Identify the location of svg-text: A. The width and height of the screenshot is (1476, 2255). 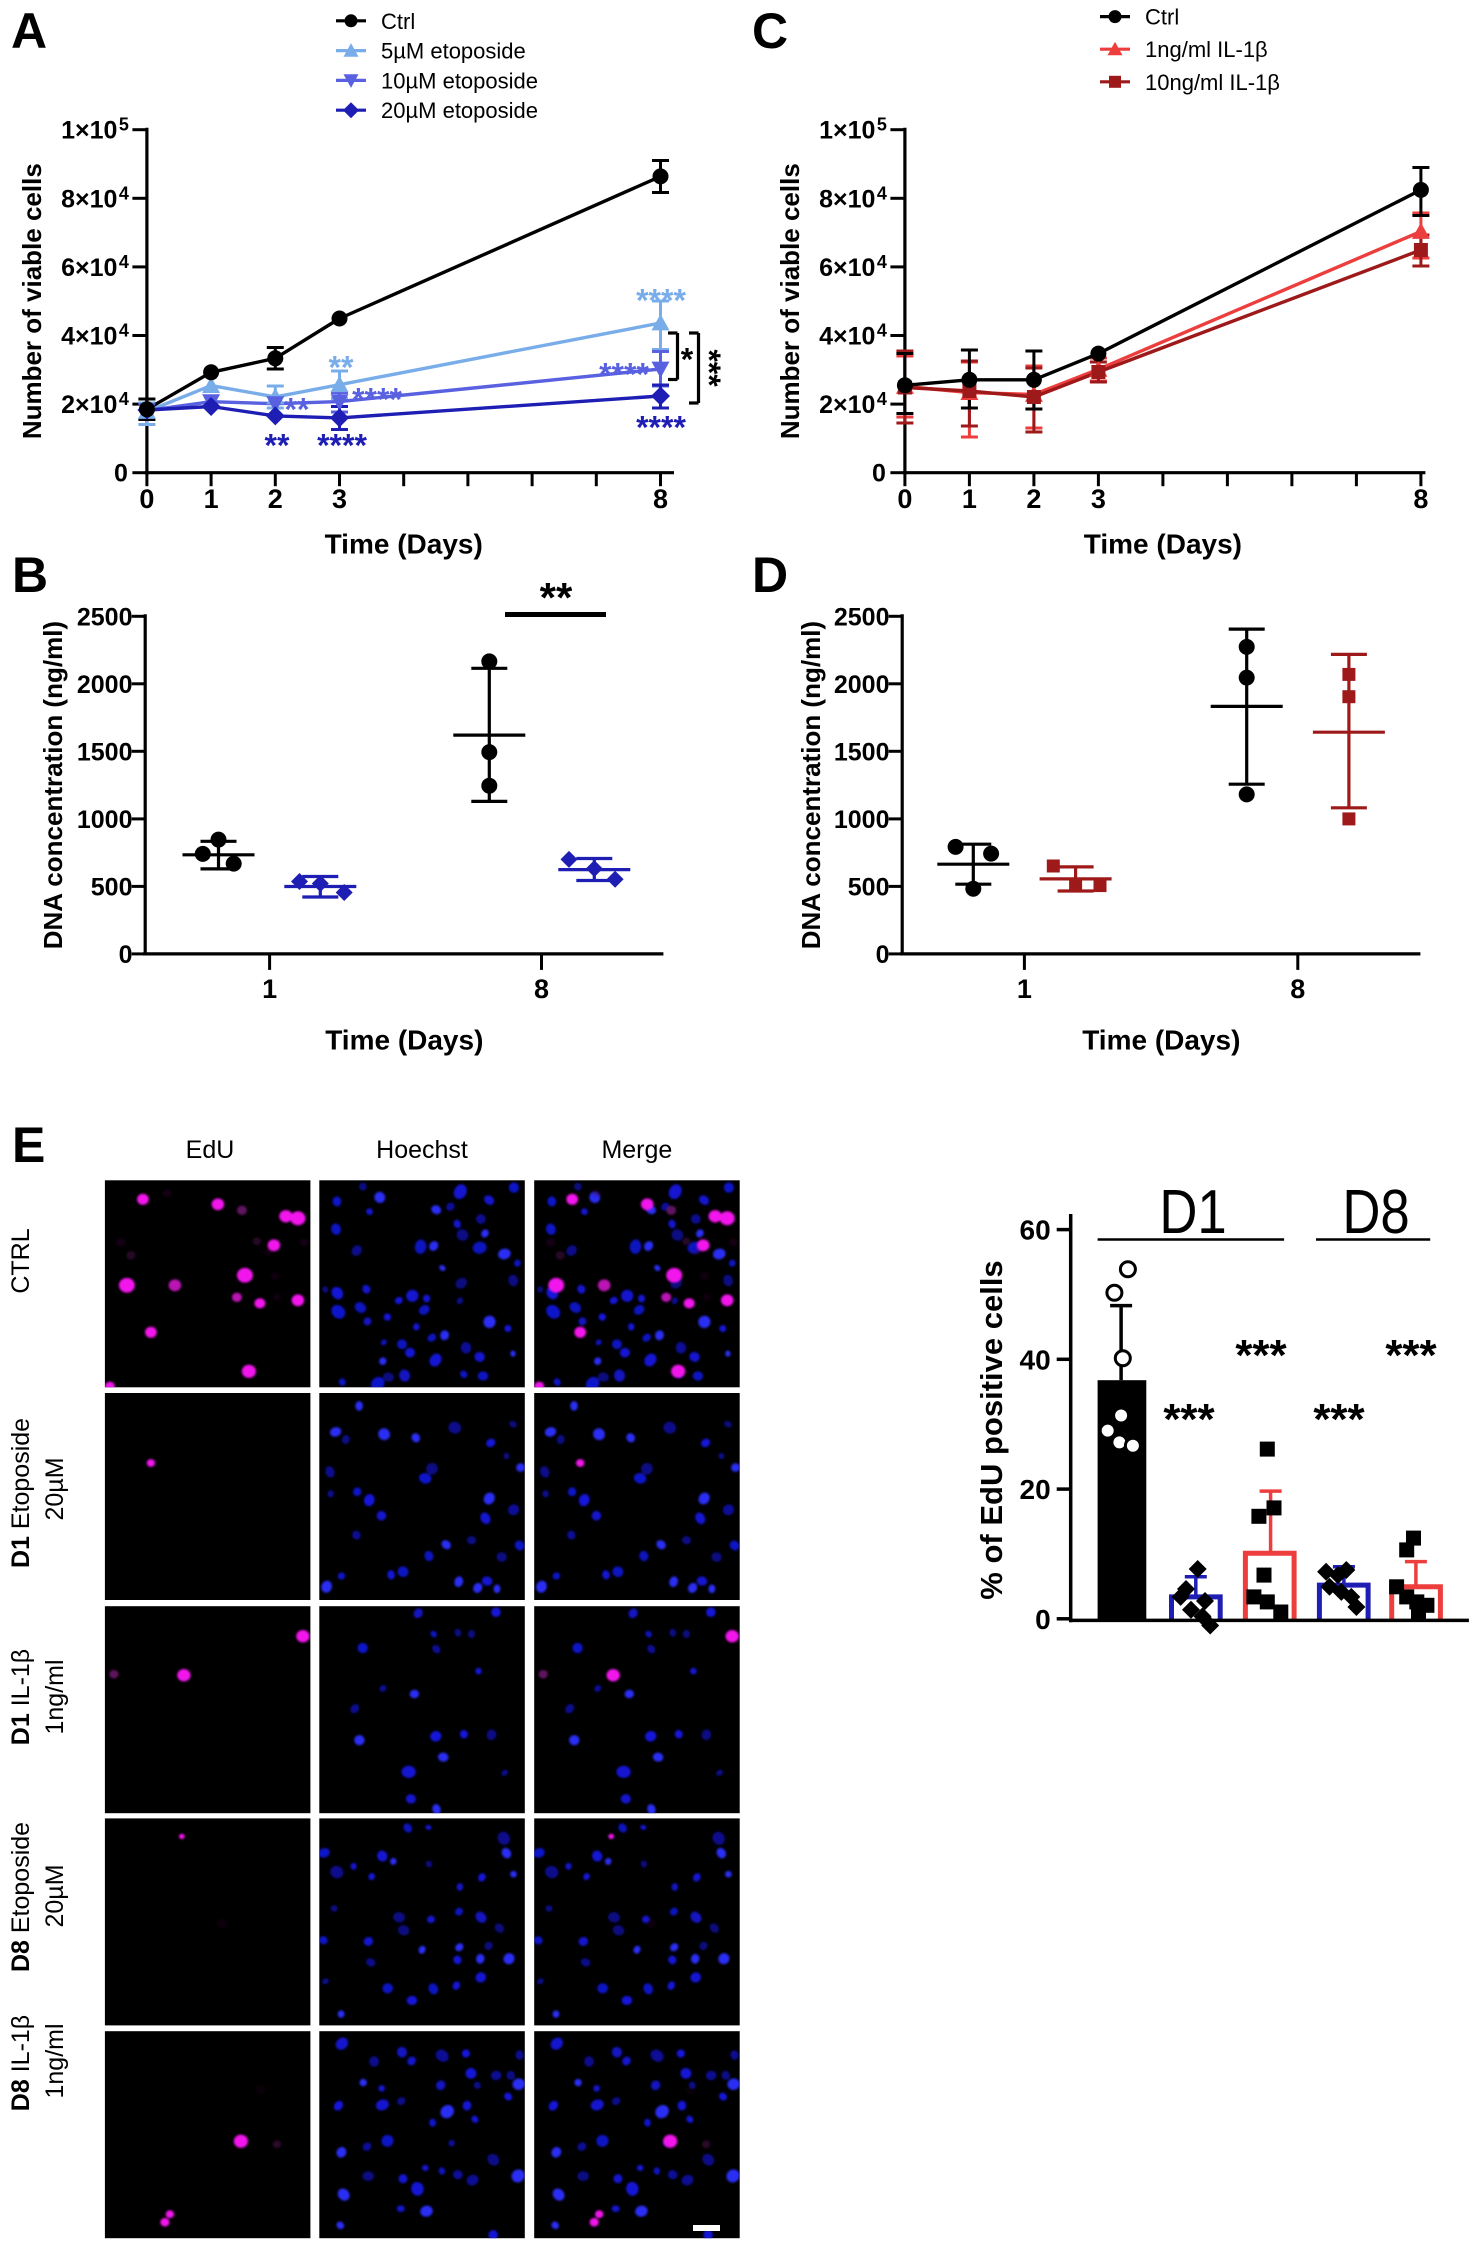
(29, 31).